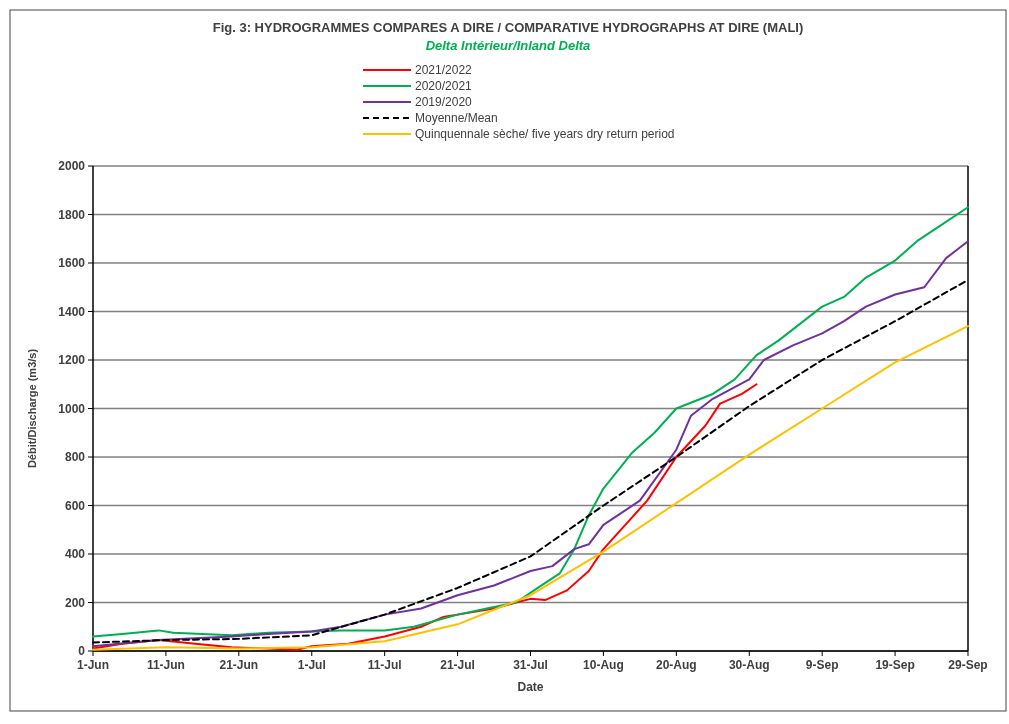 Image resolution: width=1009 pixels, height=724 pixels. What do you see at coordinates (75, 554) in the screenshot?
I see `y-tick-label: 400` at bounding box center [75, 554].